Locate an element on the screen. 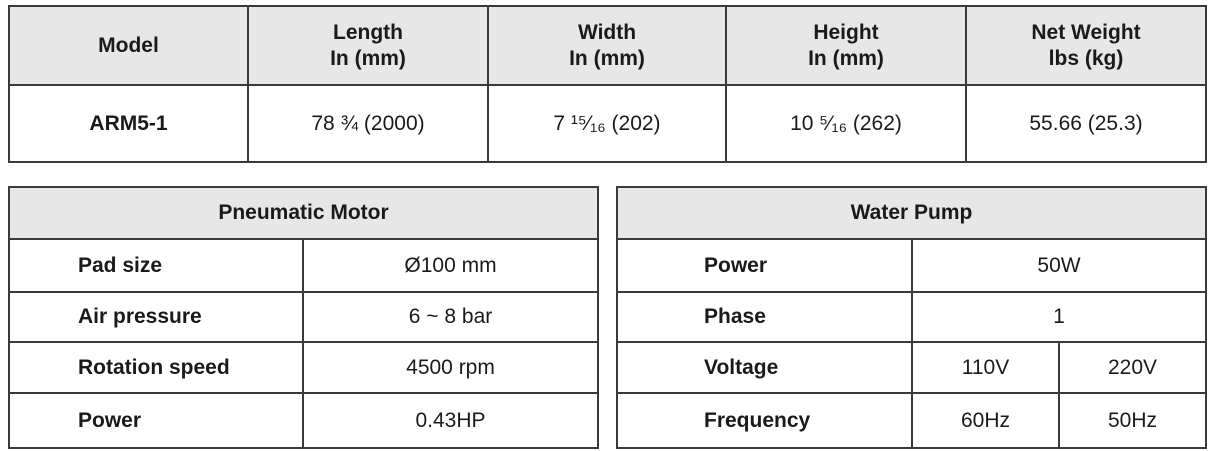 The width and height of the screenshot is (1211, 451). header-text: Net Weight is located at coordinates (1086, 32).